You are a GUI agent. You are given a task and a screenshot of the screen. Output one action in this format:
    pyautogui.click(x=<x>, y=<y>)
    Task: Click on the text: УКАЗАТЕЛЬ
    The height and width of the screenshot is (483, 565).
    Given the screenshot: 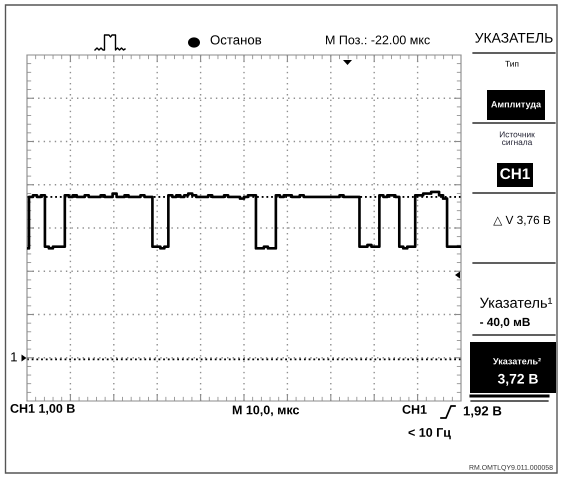 What is the action you would take?
    pyautogui.click(x=514, y=37)
    